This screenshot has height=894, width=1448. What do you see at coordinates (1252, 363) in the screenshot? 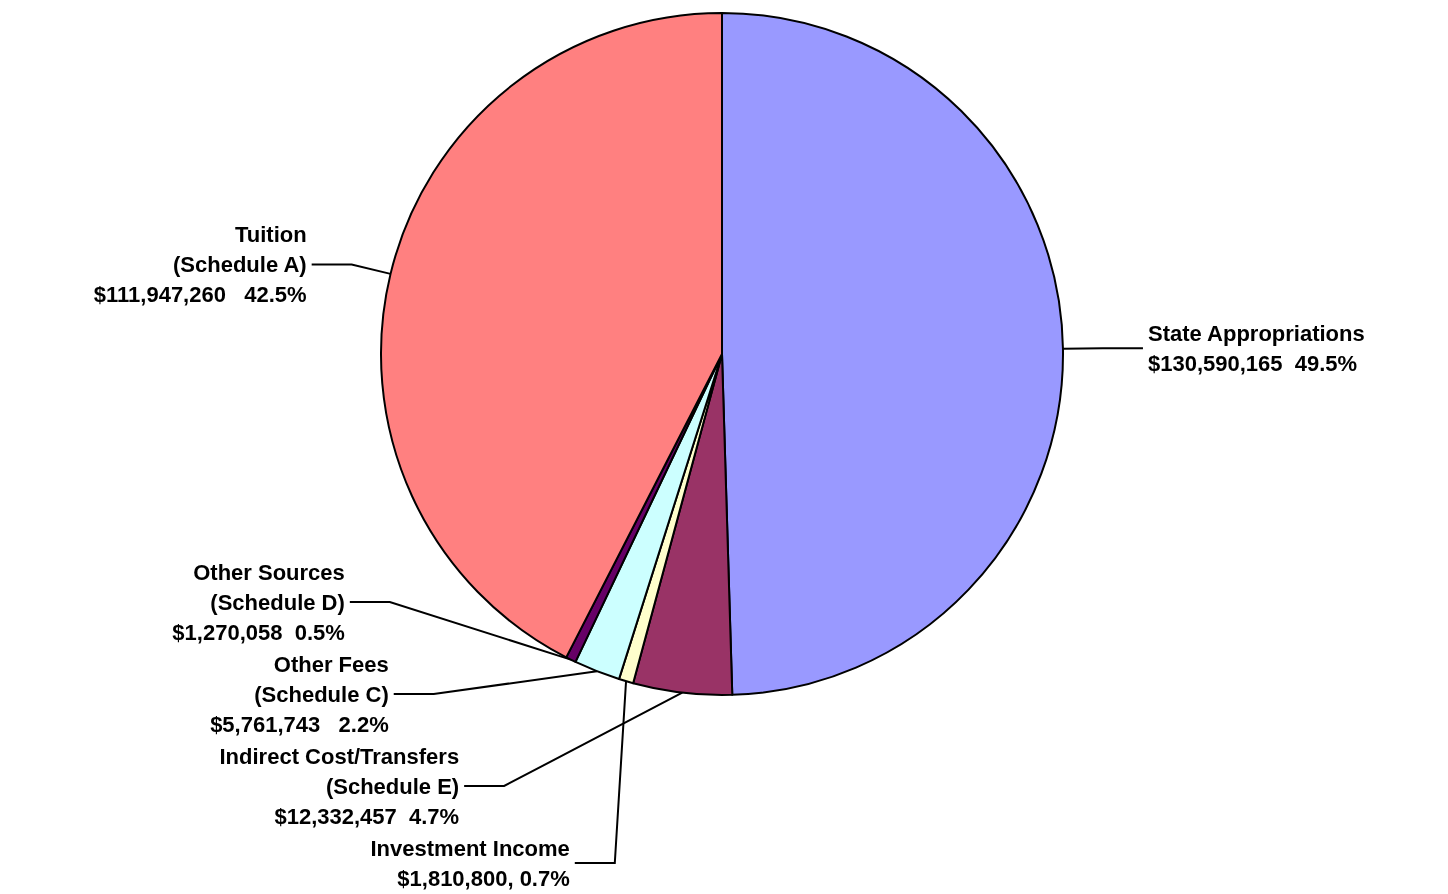
I see `data-label: $130,590,165 49.5%` at bounding box center [1252, 363].